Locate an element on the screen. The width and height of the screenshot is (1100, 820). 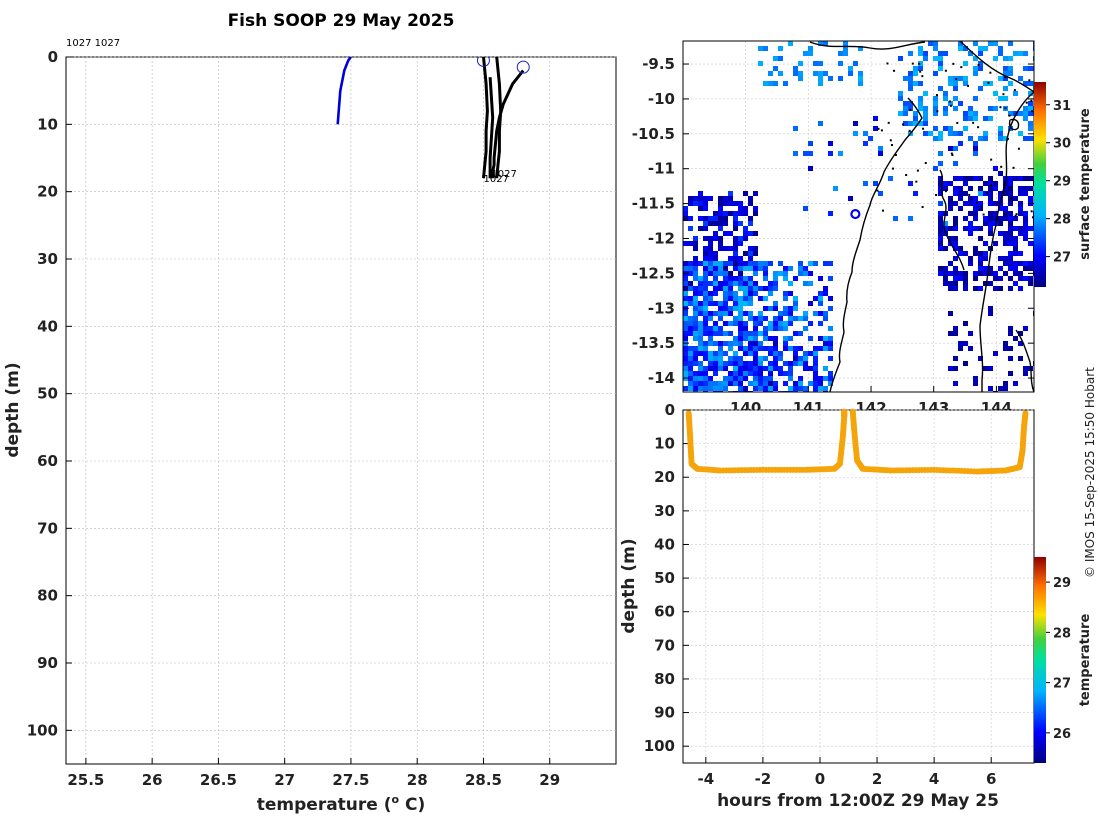
x-tick-label: 29 is located at coordinates (549, 780).